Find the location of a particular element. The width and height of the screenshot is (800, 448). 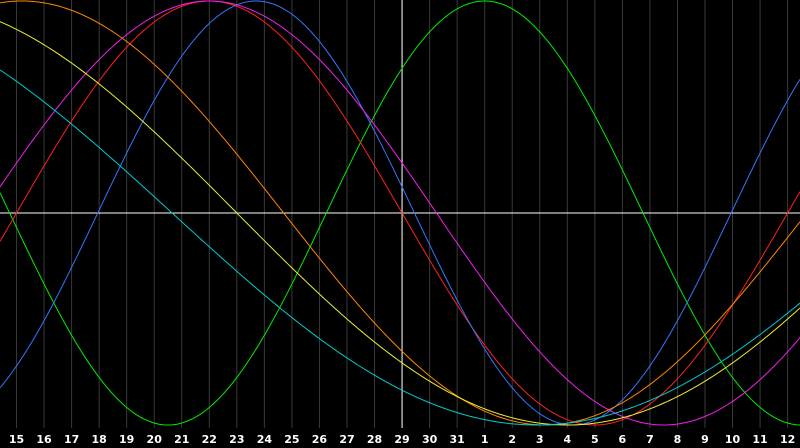

x-tick-label: 3 is located at coordinates (540, 439).